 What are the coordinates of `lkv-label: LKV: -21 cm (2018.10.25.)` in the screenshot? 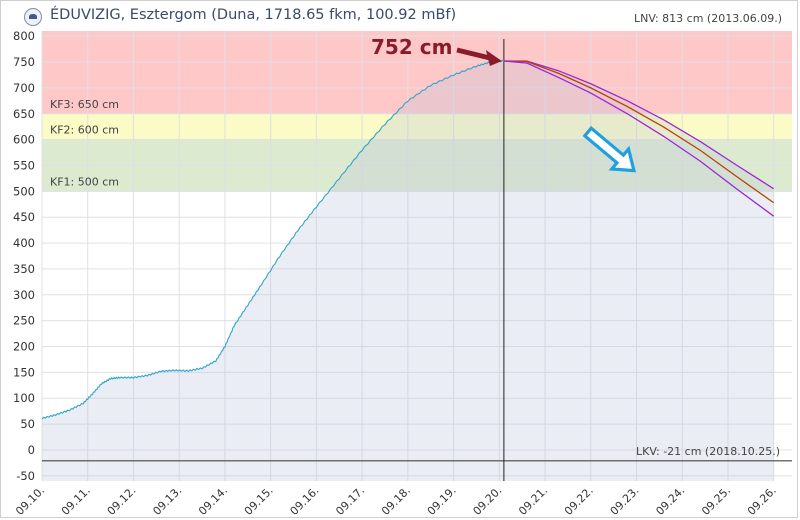 It's located at (708, 451).